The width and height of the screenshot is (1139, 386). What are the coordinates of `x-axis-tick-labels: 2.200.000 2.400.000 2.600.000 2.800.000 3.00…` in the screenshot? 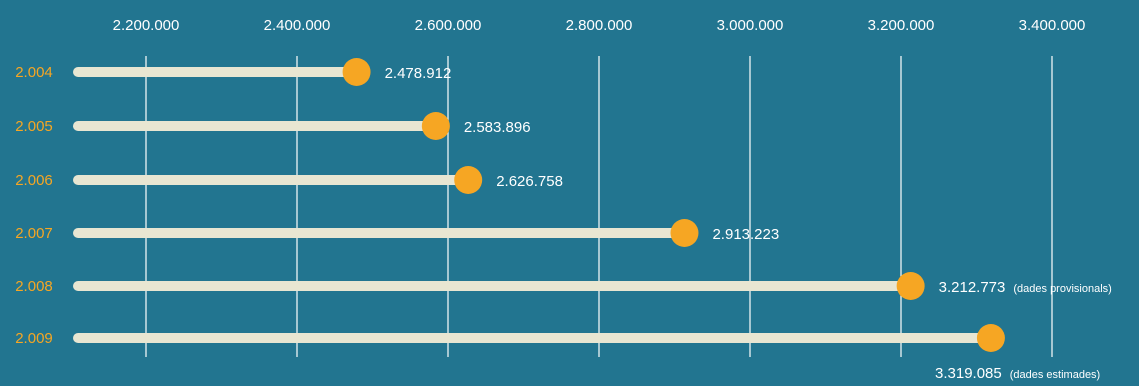 It's located at (599, 25).